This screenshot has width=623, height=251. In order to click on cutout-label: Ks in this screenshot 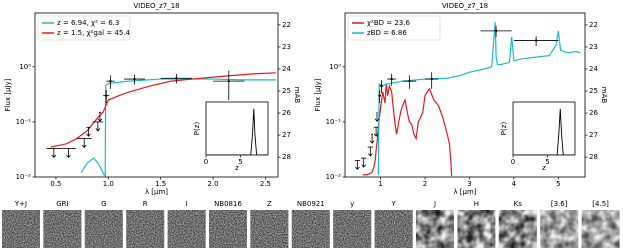, I will do `click(518, 204)`.